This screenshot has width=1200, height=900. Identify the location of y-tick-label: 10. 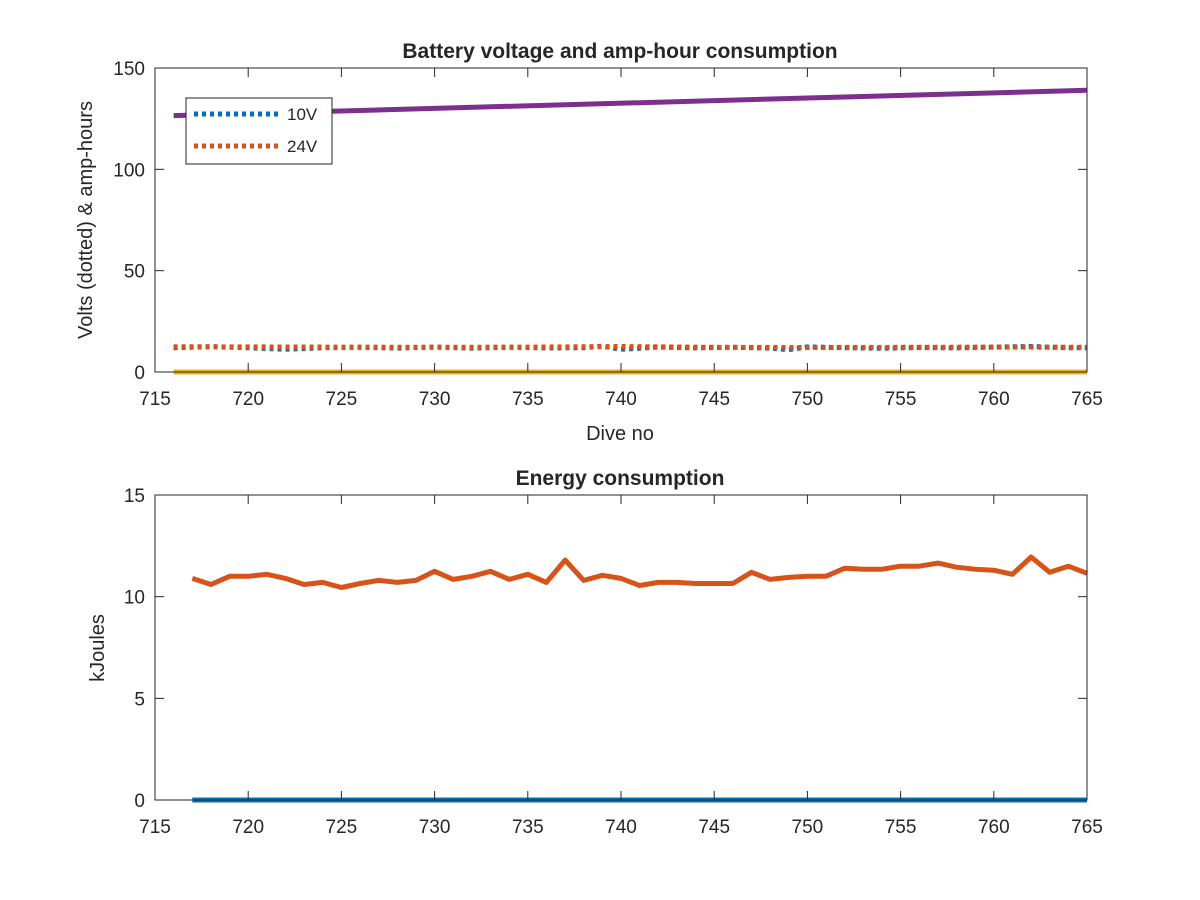
(134, 598).